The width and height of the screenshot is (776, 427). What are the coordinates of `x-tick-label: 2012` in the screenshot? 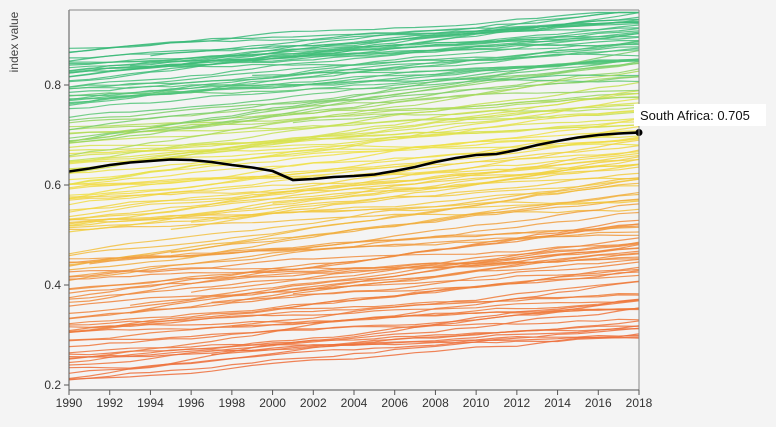 It's located at (517, 403).